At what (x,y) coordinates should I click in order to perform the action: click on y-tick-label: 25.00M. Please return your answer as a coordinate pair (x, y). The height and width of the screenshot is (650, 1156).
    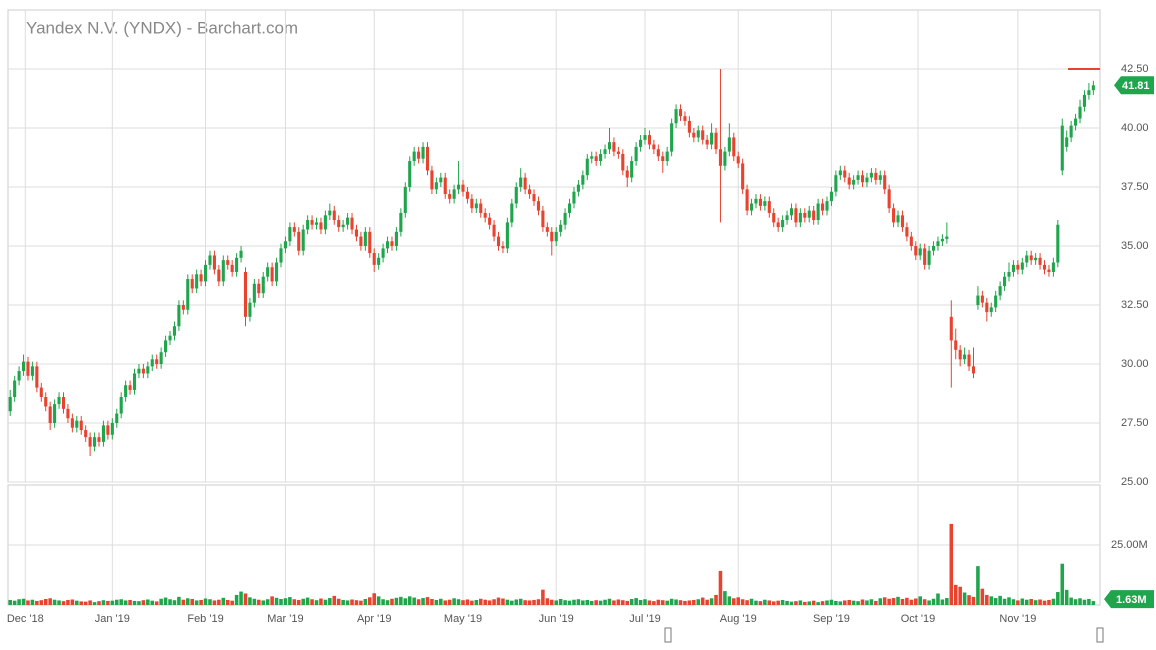
    Looking at the image, I should click on (1129, 545).